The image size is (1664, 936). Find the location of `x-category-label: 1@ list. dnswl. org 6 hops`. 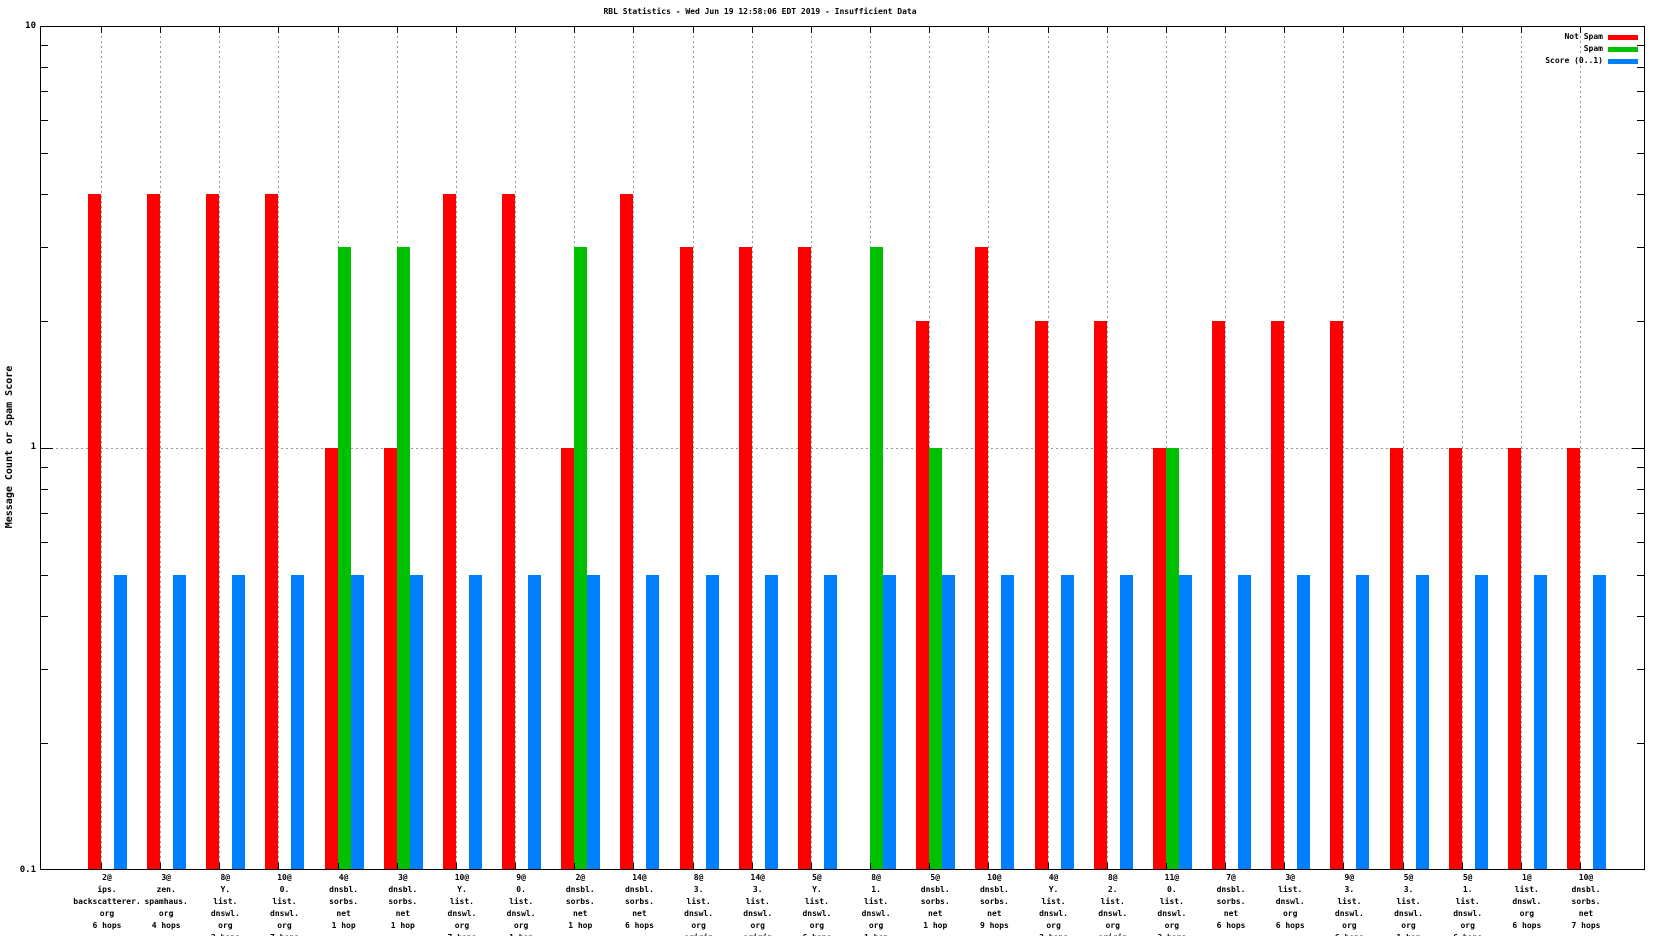

x-category-label: 1@ list. dnswl. org 6 hops is located at coordinates (1527, 901).